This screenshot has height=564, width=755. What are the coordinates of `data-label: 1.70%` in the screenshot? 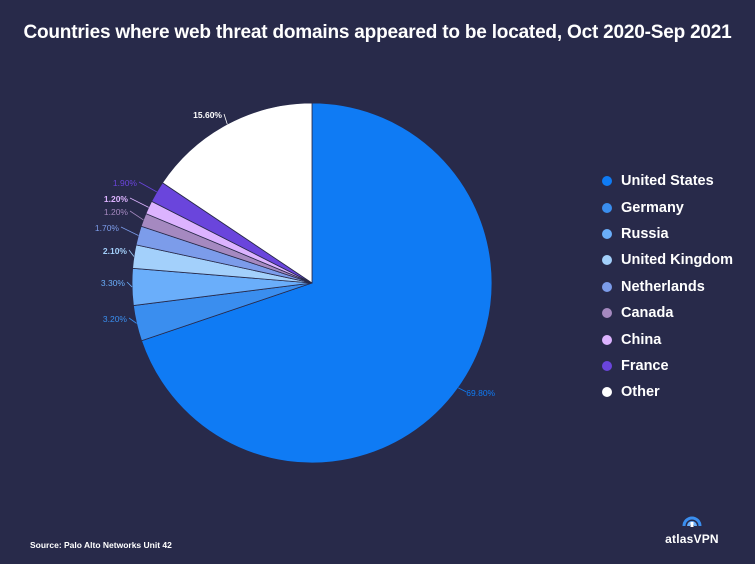 It's located at (107, 228).